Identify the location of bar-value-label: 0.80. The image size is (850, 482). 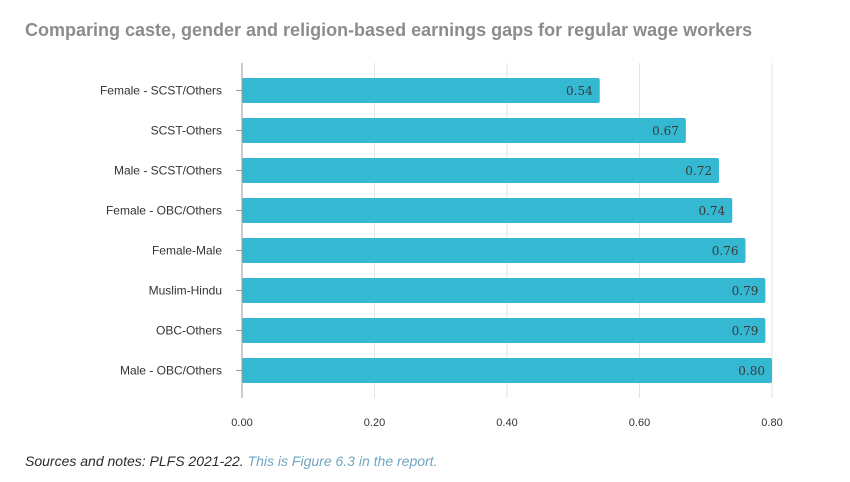
(751, 371).